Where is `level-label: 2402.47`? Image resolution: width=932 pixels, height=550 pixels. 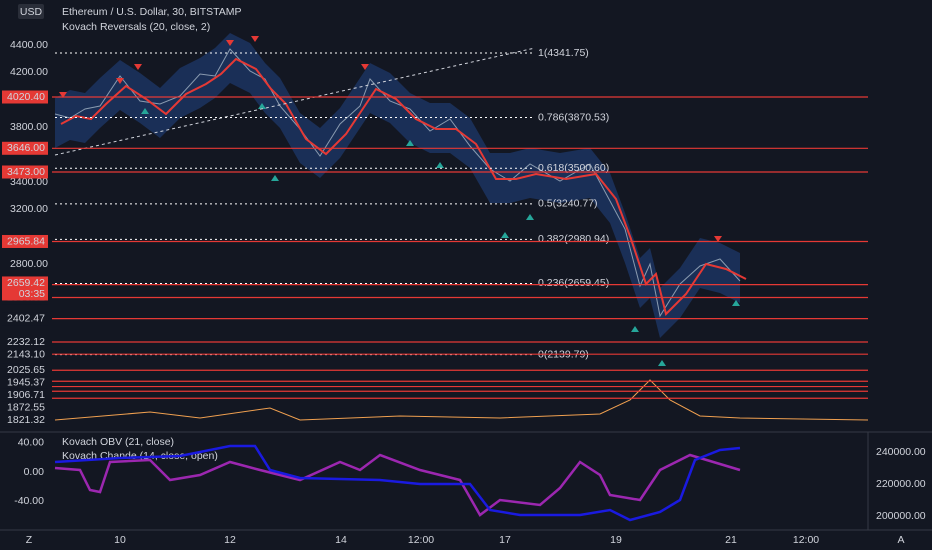
level-label: 2402.47 is located at coordinates (26, 318).